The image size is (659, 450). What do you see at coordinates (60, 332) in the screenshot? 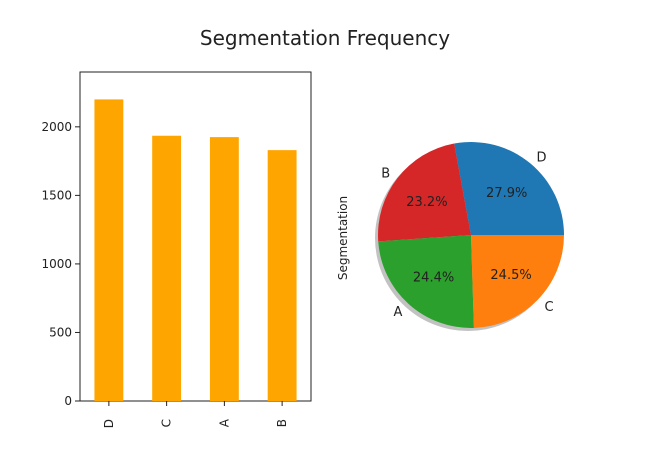
I see `bar-ytick-label: 500` at bounding box center [60, 332].